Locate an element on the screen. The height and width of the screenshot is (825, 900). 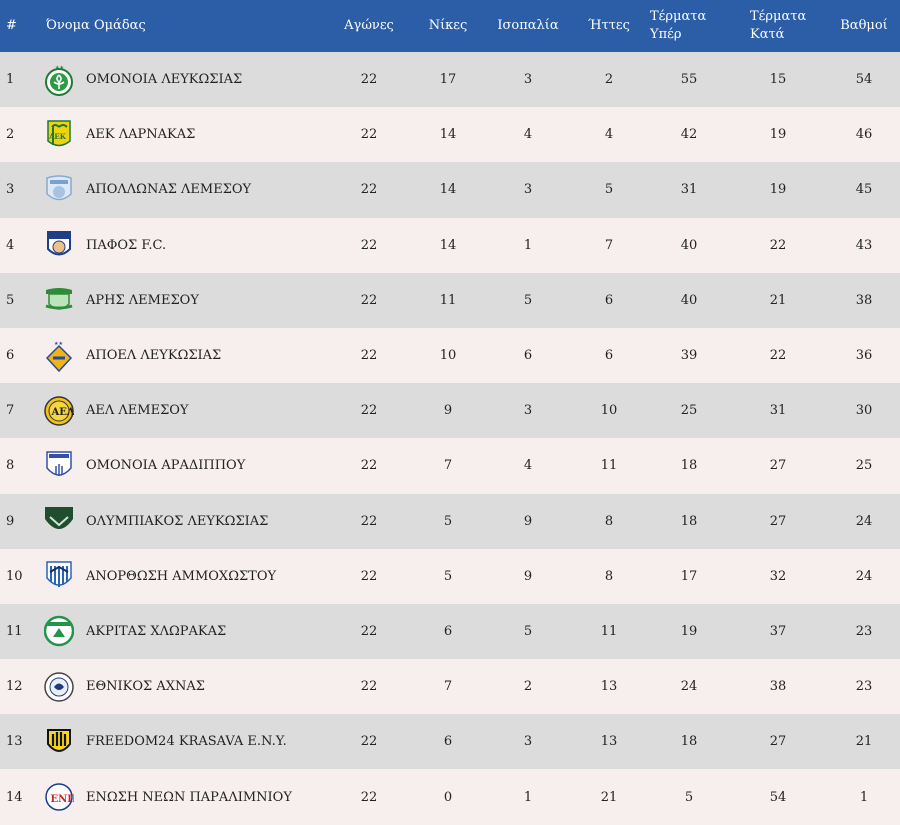
svg-text: ΑΕΚ is located at coordinates (57, 136).